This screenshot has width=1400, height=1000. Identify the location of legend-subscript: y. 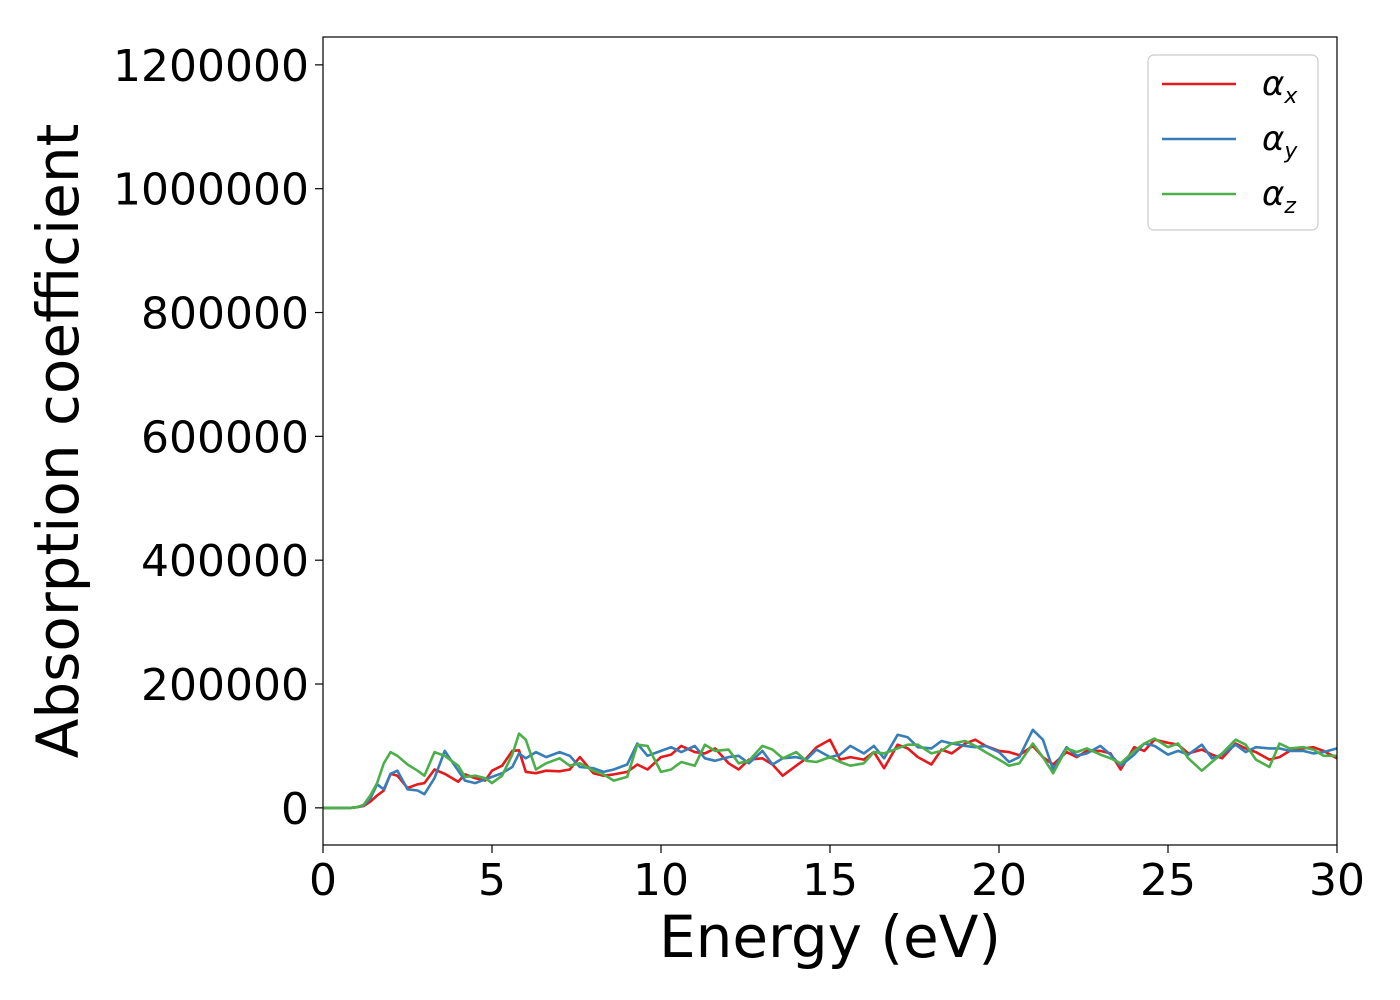
(1290, 151).